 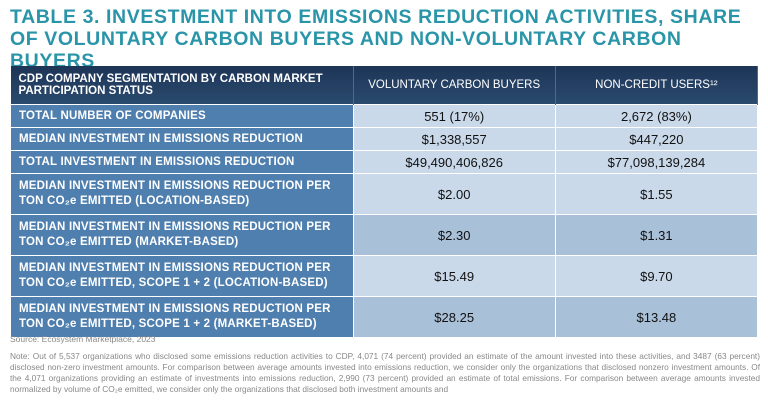 What do you see at coordinates (454, 235) in the screenshot?
I see `cell-value: $2.30` at bounding box center [454, 235].